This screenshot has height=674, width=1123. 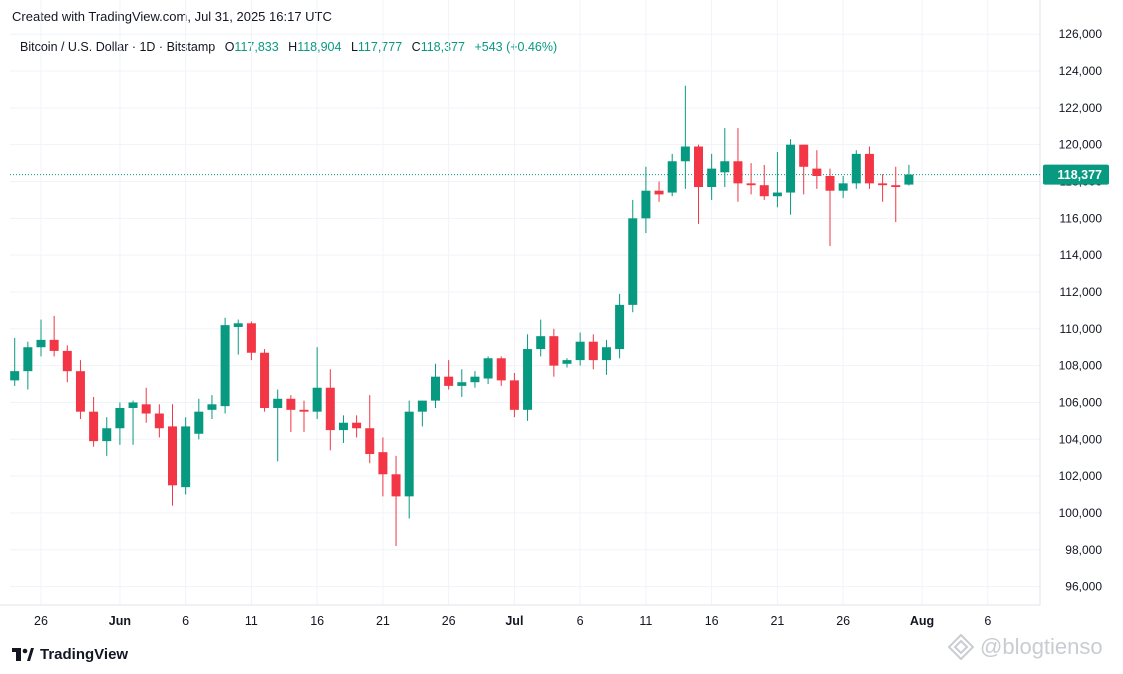 What do you see at coordinates (70, 654) in the screenshot?
I see `tradingview-logo: TradingView` at bounding box center [70, 654].